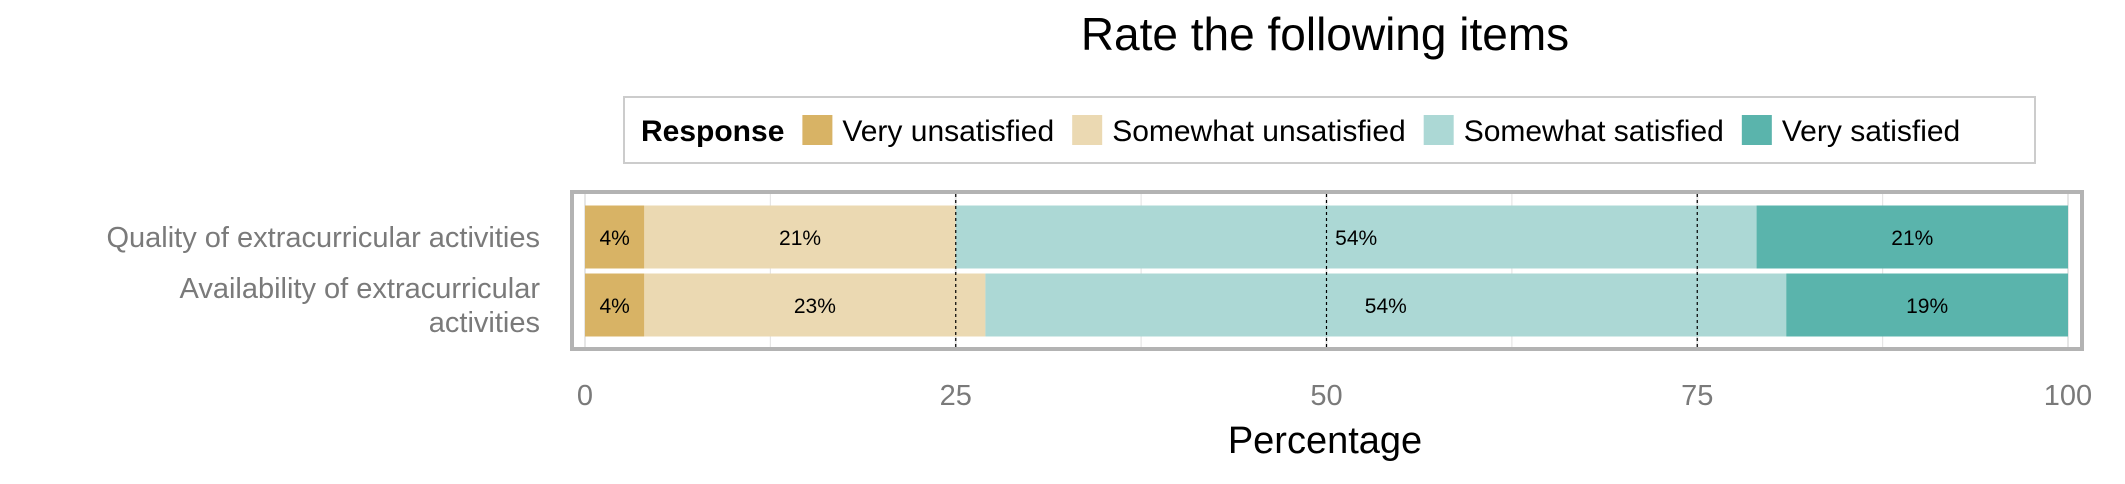 The image size is (2125, 484). What do you see at coordinates (1325, 34) in the screenshot?
I see `chart-title: Rate the following items` at bounding box center [1325, 34].